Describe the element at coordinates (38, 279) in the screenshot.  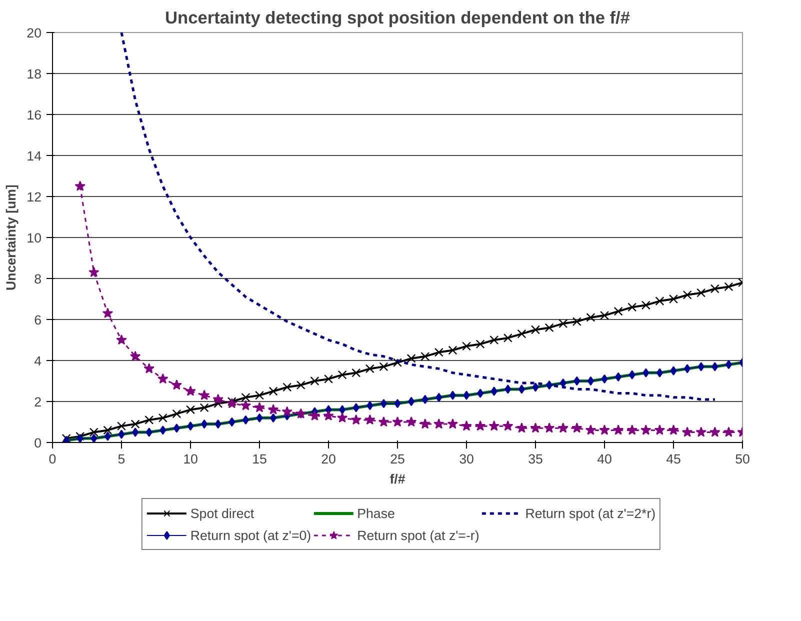
I see `y-tick-label: 8` at that location.